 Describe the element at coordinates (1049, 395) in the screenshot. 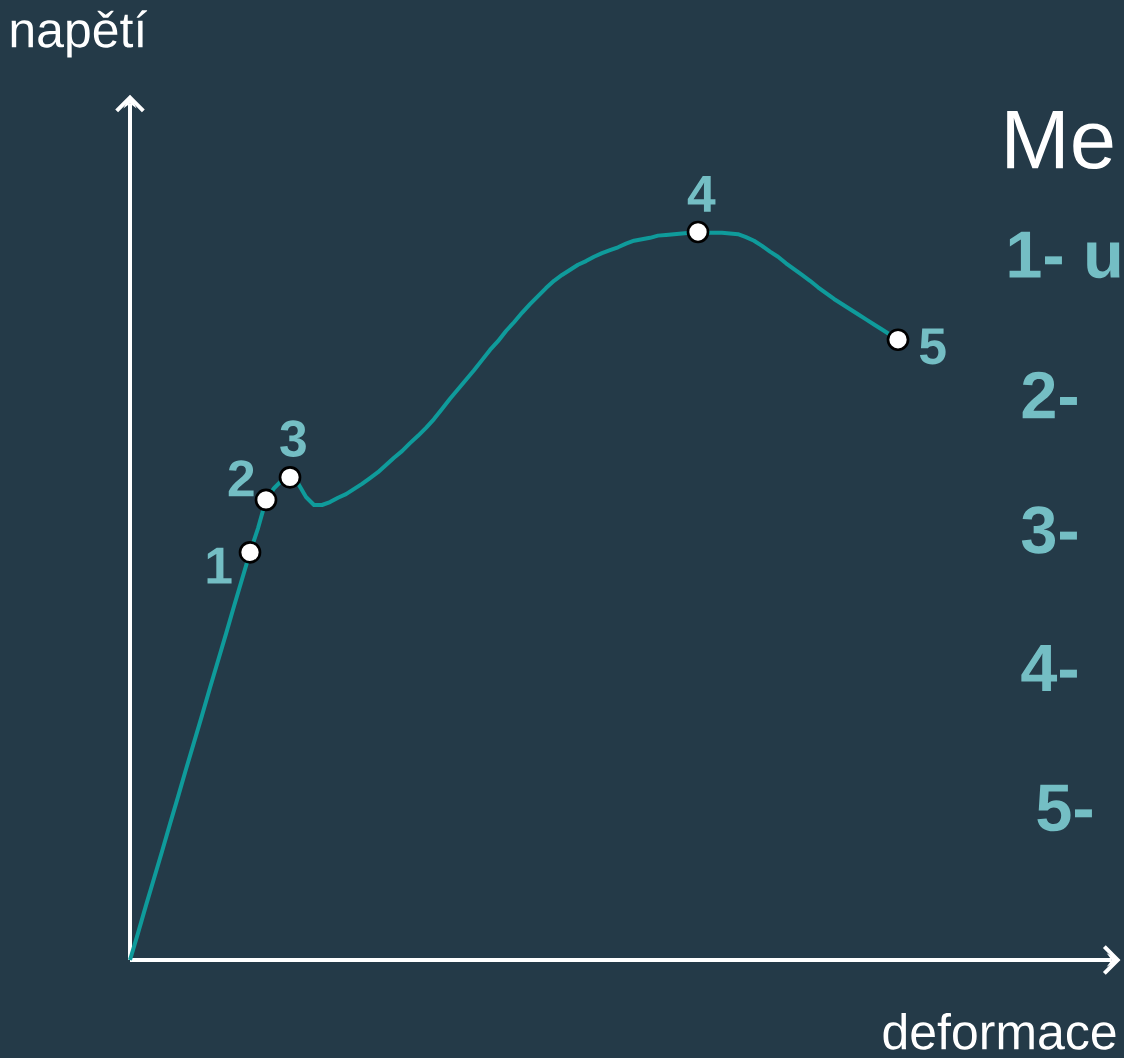

I see `text: 2-` at that location.